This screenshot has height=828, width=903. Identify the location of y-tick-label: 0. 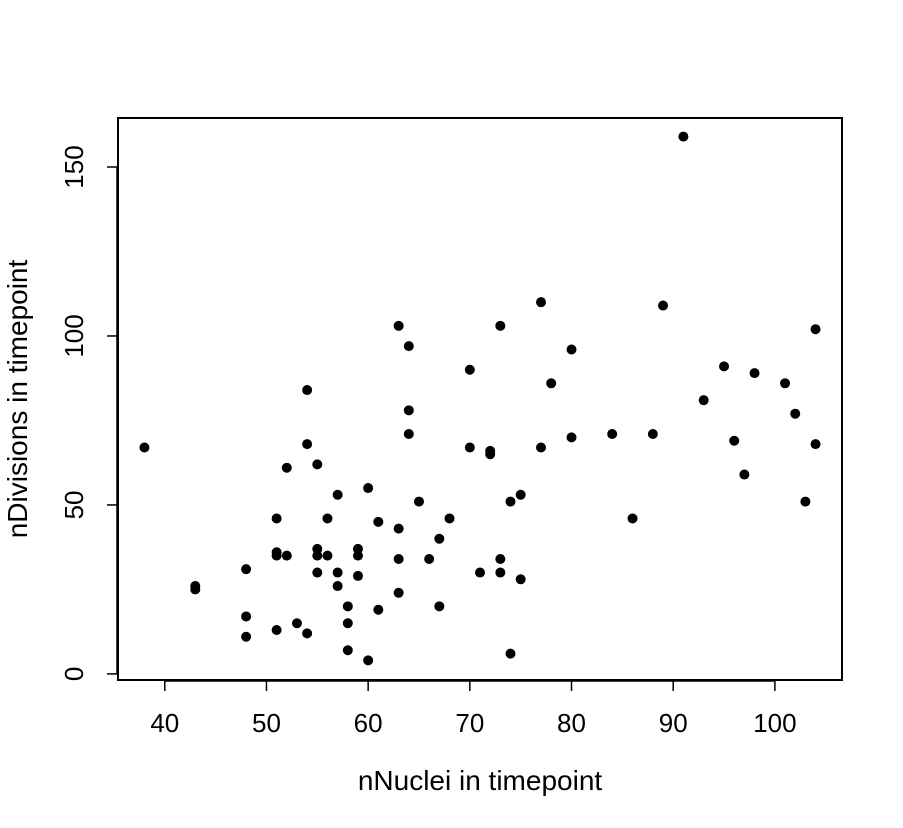
(74, 674).